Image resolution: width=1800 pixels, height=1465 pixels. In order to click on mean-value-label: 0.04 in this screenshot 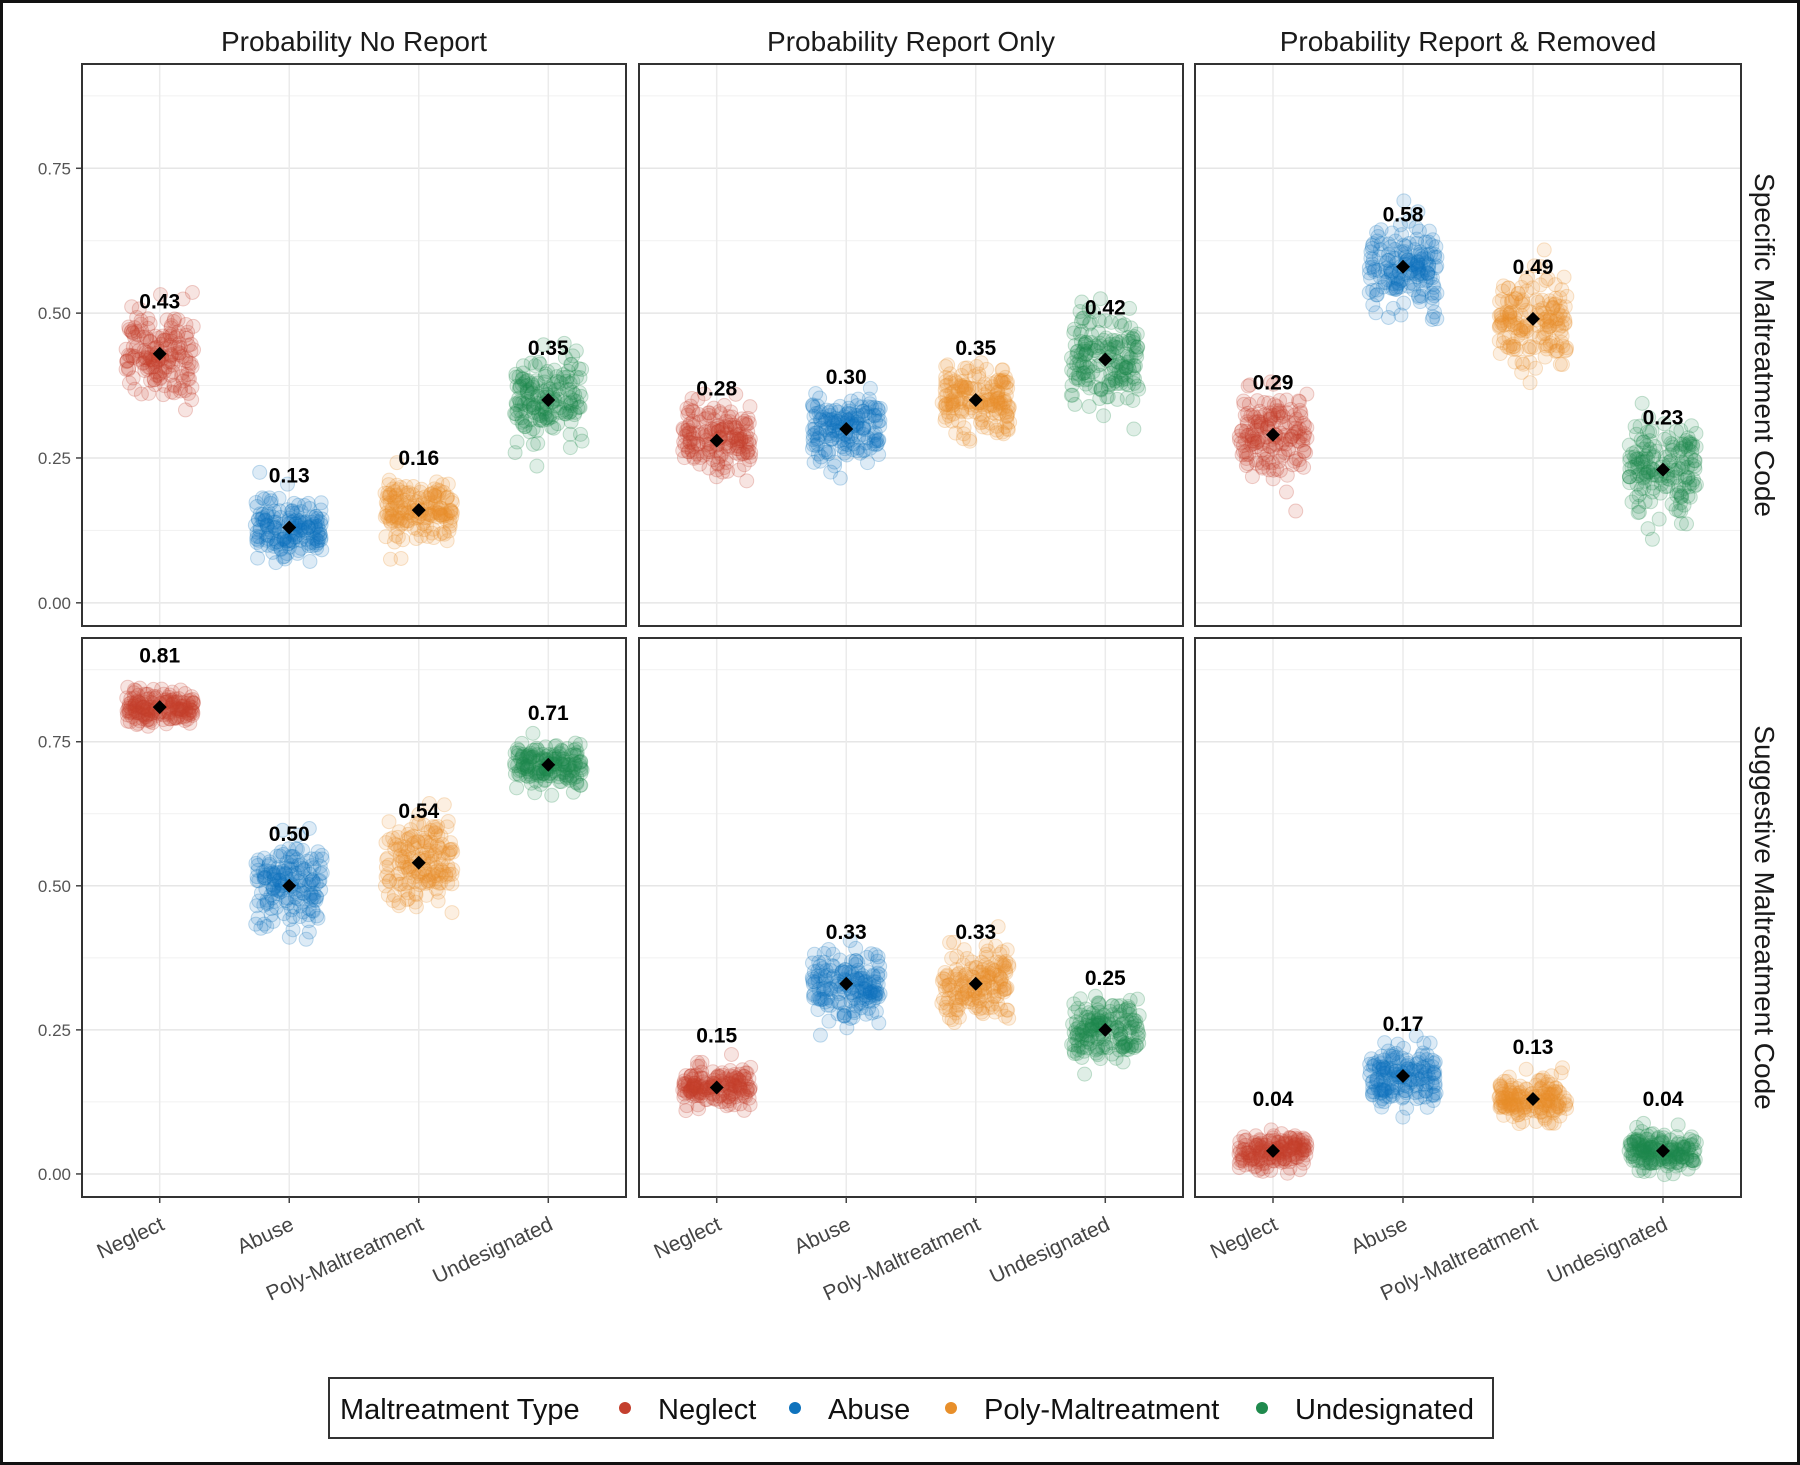, I will do `click(1663, 1099)`.